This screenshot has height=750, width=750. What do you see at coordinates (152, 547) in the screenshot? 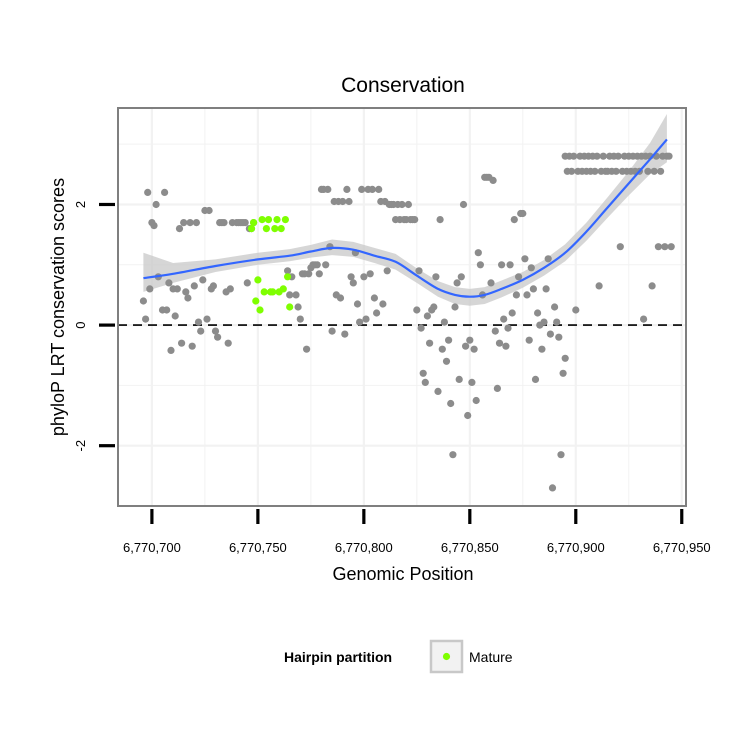
I see `x-tick-label: 6,770,700` at bounding box center [152, 547].